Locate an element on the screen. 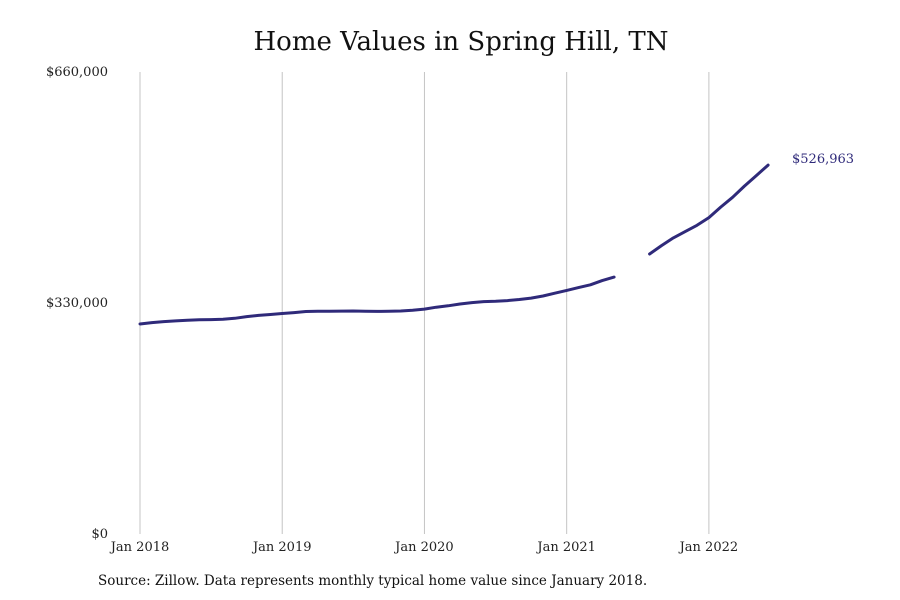 This screenshot has height=600, width=900. x-tick-label-2: Jan 2020 is located at coordinates (423, 547).